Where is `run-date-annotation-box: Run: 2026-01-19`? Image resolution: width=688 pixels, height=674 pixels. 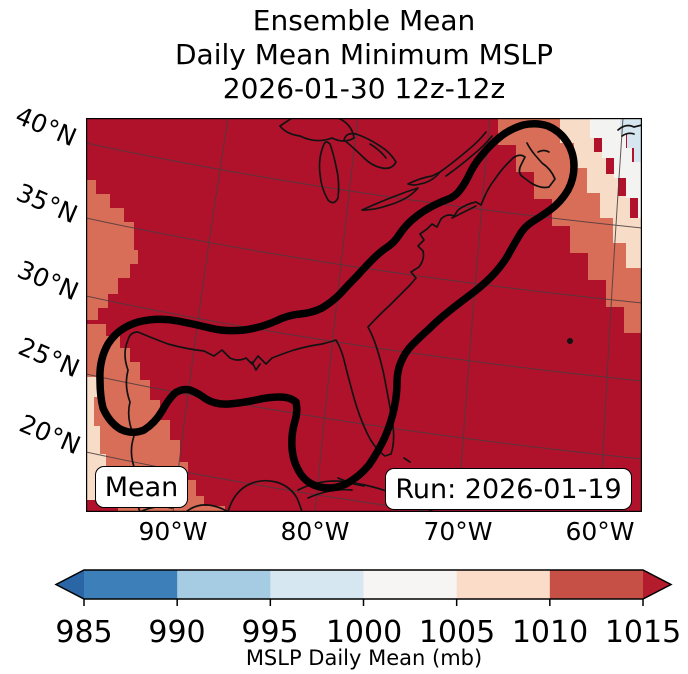
run-date-annotation-box: Run: 2026-01-19 is located at coordinates (508, 489).